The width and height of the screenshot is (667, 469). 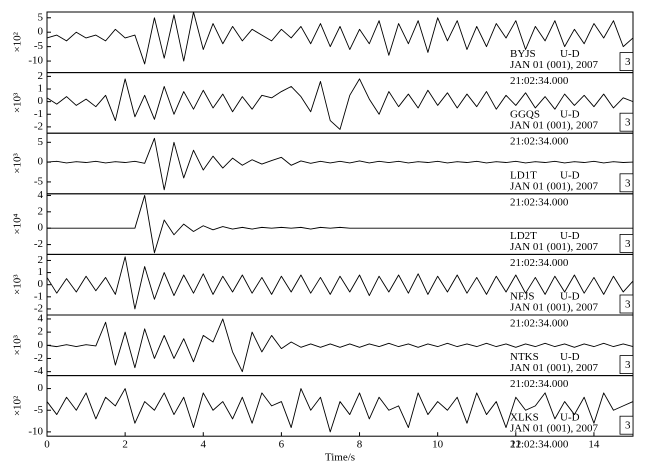 What do you see at coordinates (360, 445) in the screenshot?
I see `x-tick-label: 8` at bounding box center [360, 445].